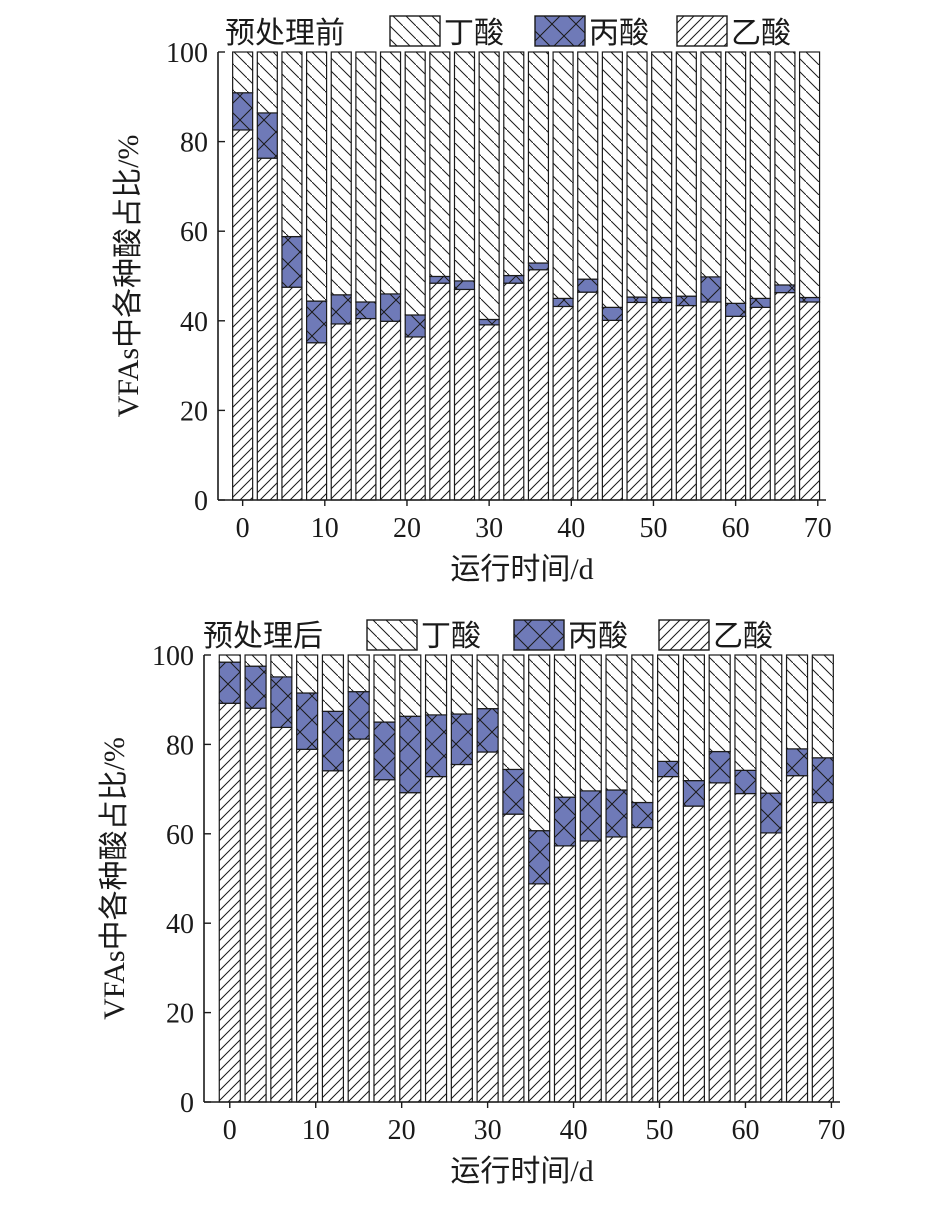 The image size is (945, 1205). What do you see at coordinates (263, 636) in the screenshot?
I see `panel-title: 预处理后` at bounding box center [263, 636].